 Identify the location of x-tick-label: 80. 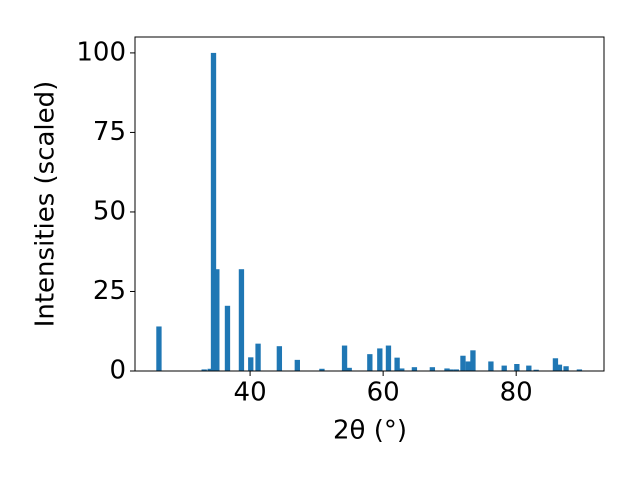
(516, 393).